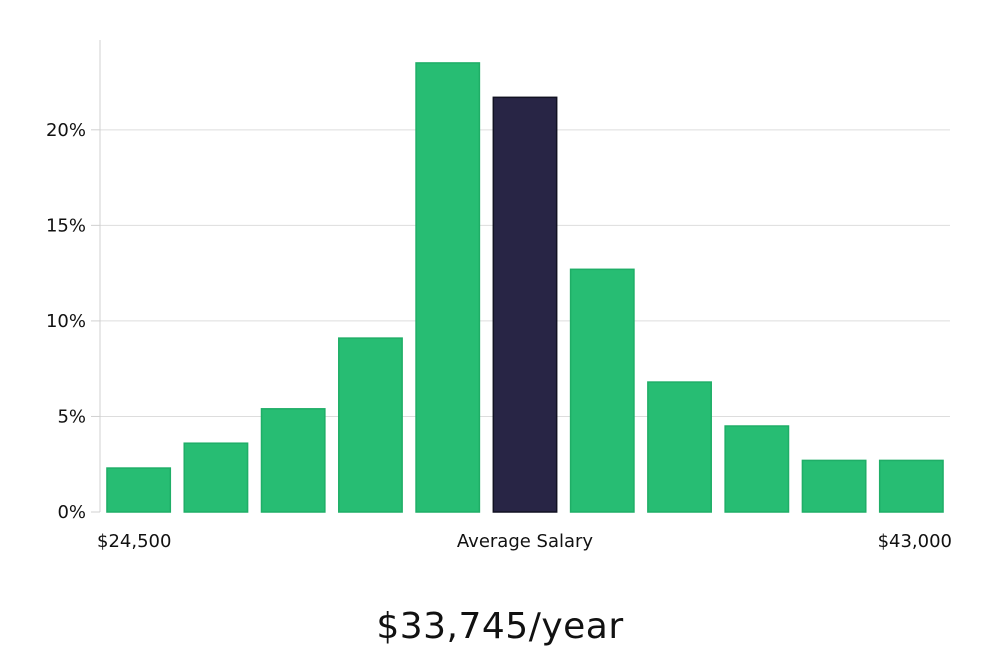  I want to click on x-axis-labels: $24,500 Average Salary $43,000, so click(524, 541).